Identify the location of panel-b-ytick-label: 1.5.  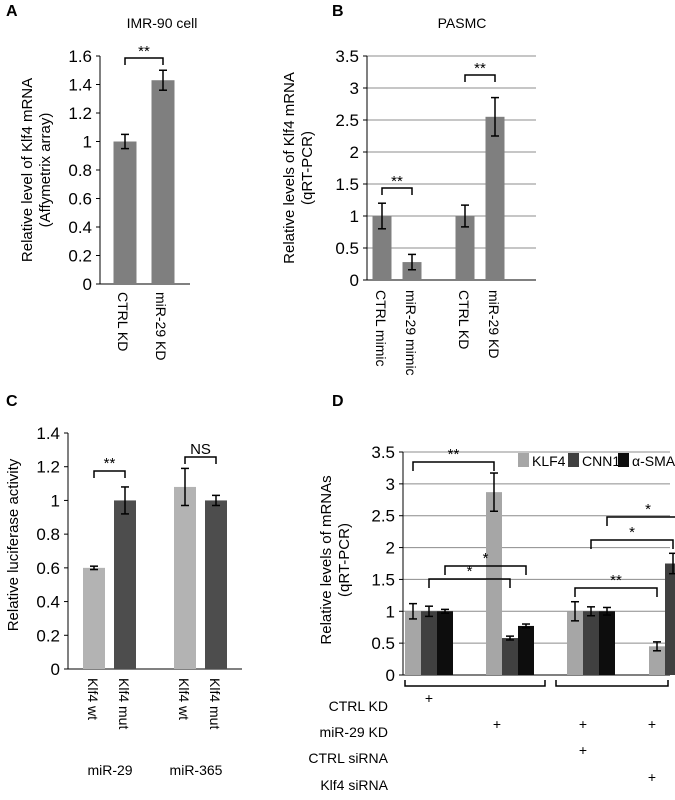
(347, 184).